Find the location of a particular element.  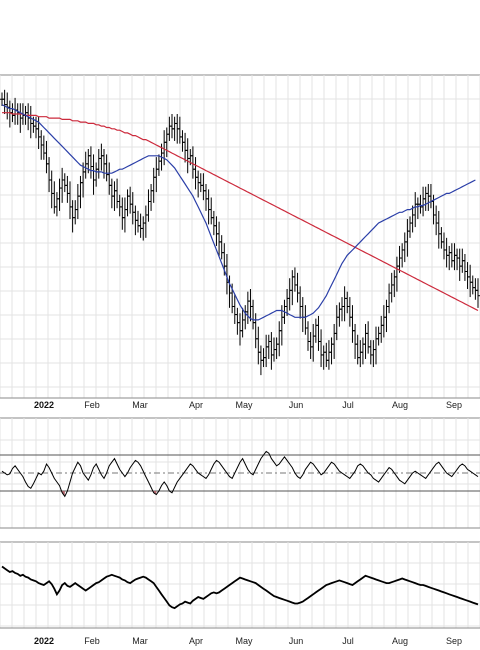

x-tick-aug: Aug is located at coordinates (400, 405).